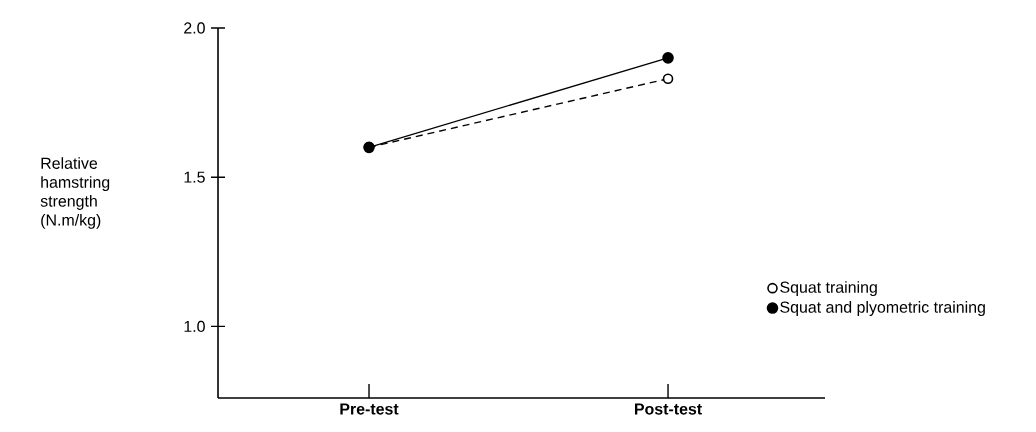  What do you see at coordinates (882, 308) in the screenshot?
I see `legend-label: Squat and plyometric training` at bounding box center [882, 308].